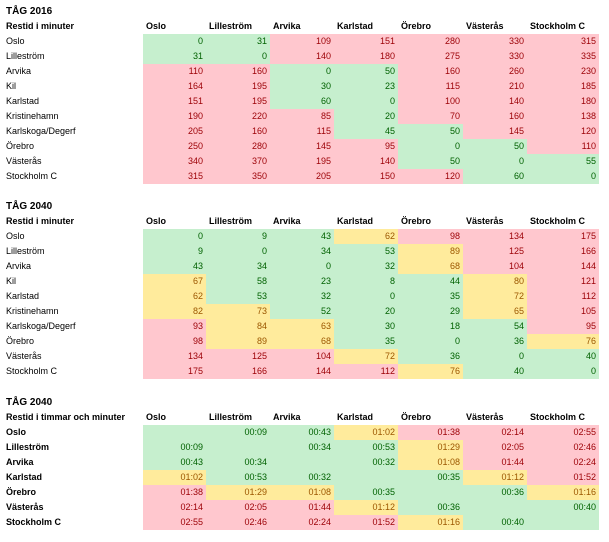  I want to click on value-cell: 160, so click(495, 116).